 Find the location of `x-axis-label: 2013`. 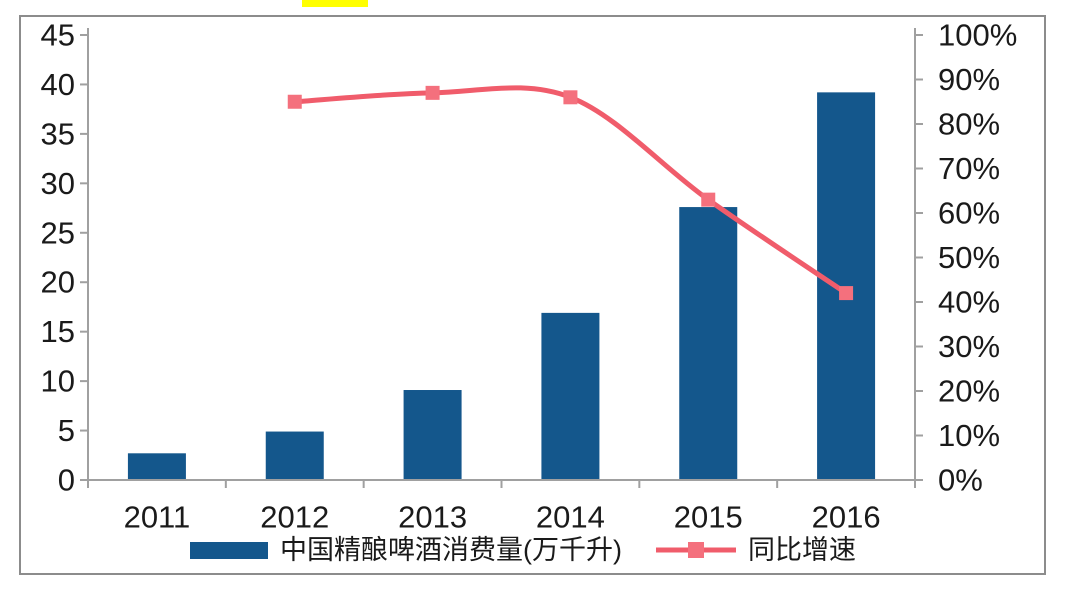

x-axis-label: 2013 is located at coordinates (432, 517).